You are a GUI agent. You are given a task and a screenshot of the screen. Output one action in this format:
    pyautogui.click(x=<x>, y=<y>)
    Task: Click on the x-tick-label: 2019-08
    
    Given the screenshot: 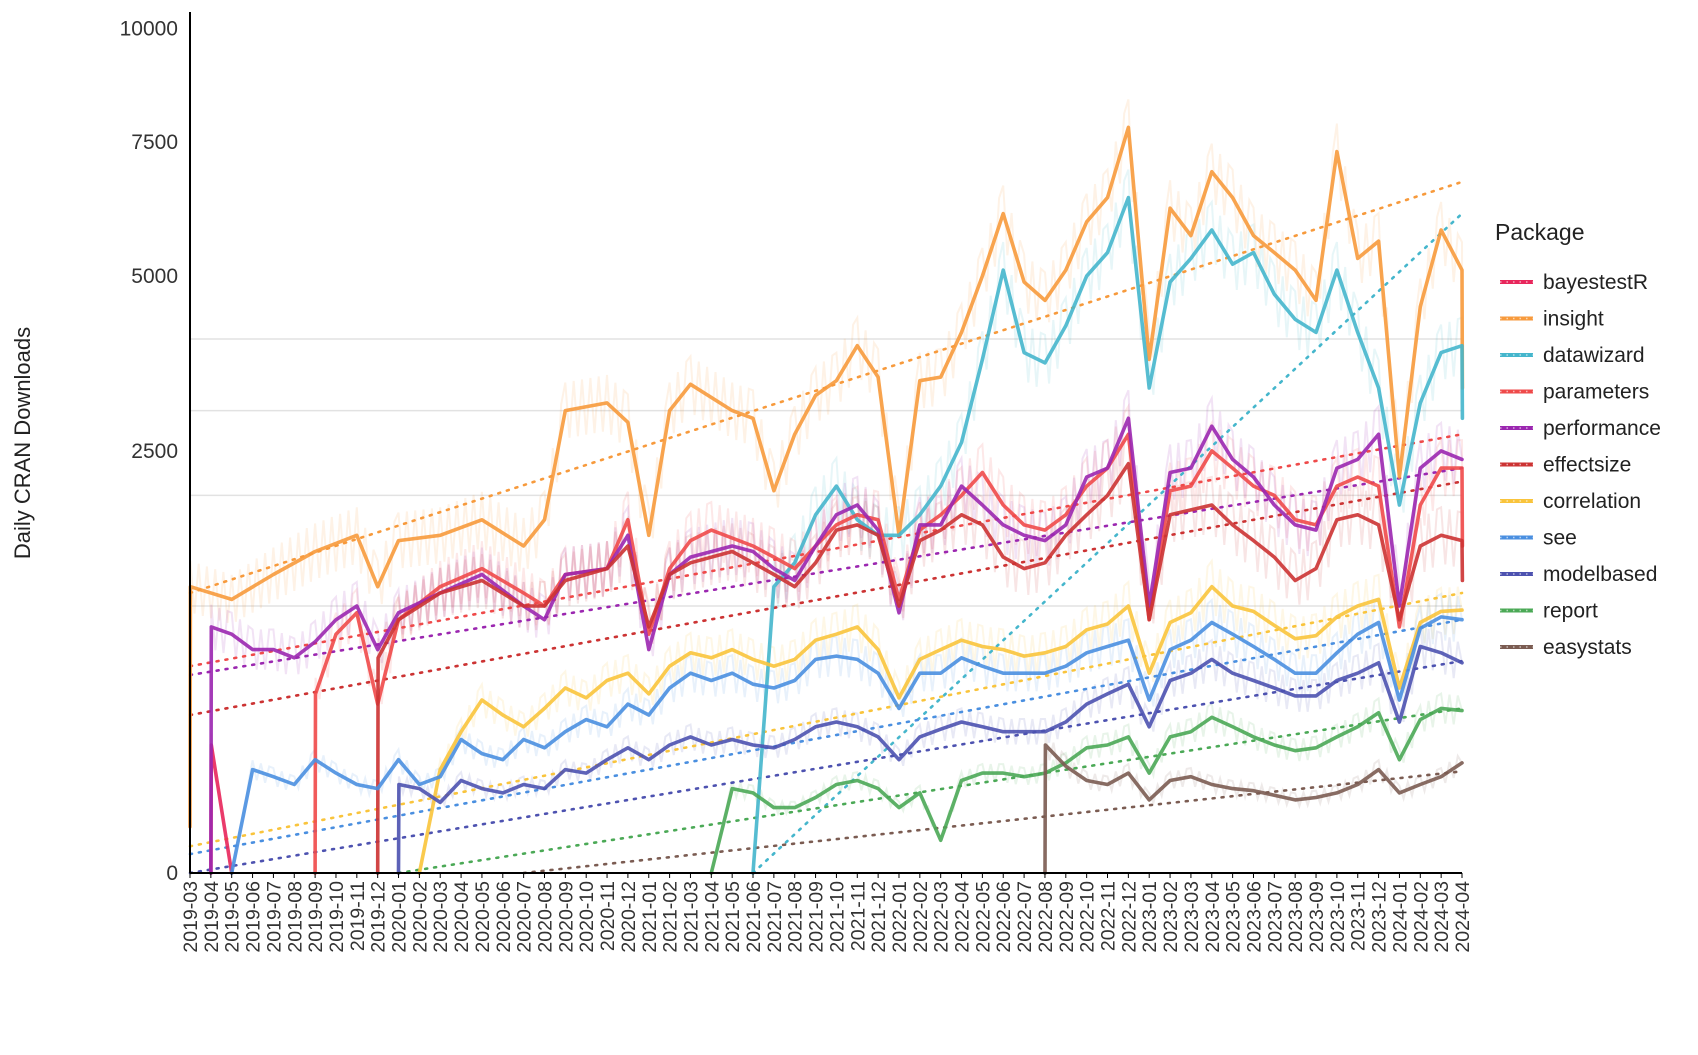 What is the action you would take?
    pyautogui.click(x=295, y=917)
    